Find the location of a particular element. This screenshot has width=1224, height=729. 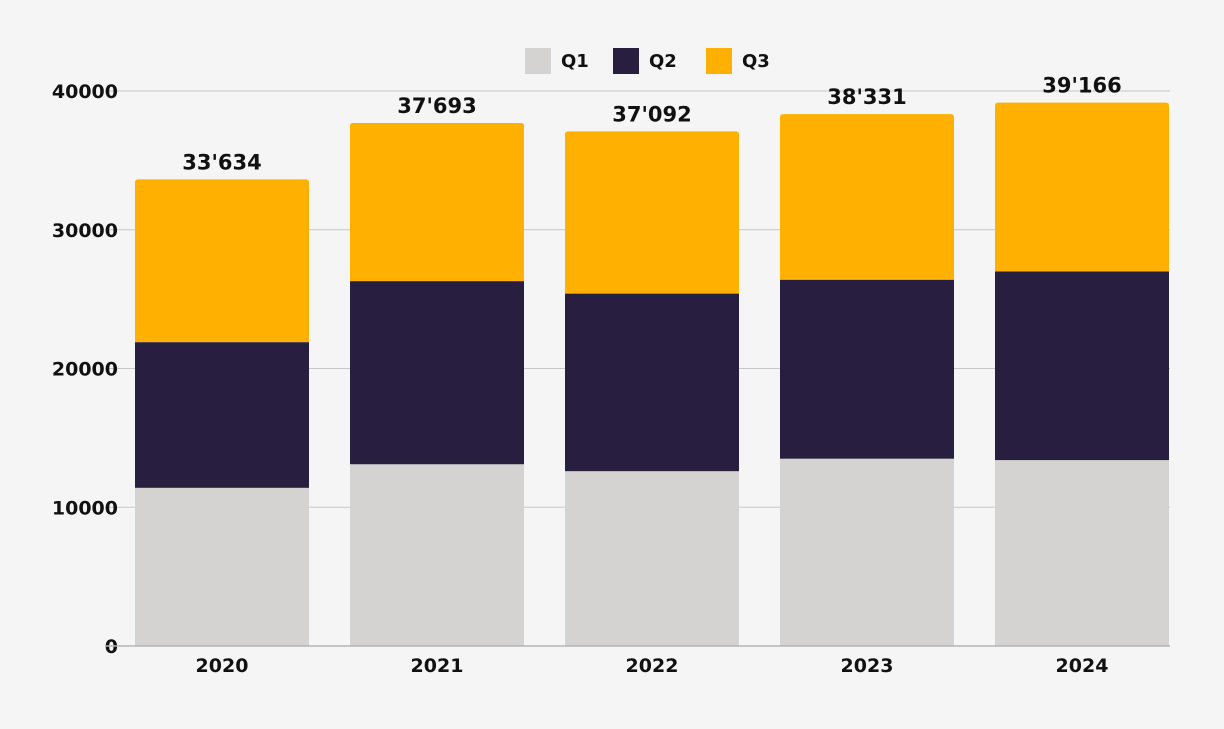

bar-q2-2020 is located at coordinates (222, 415).